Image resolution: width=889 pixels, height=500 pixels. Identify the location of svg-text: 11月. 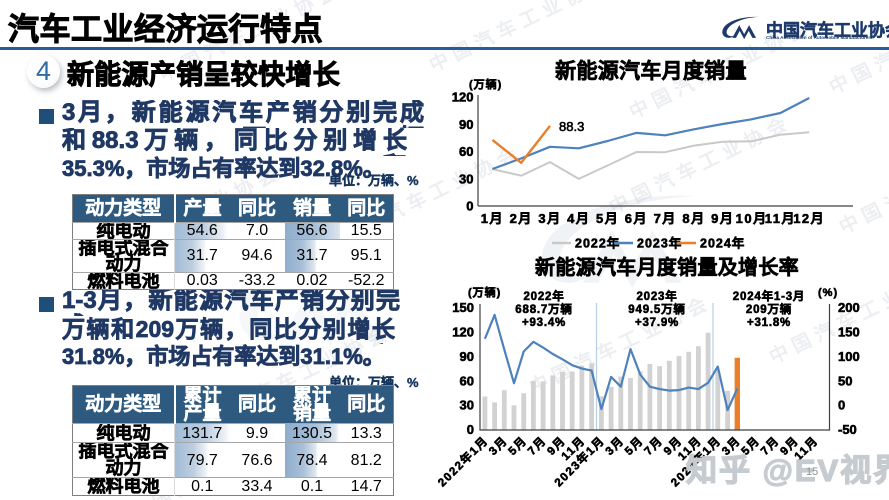
(780, 218).